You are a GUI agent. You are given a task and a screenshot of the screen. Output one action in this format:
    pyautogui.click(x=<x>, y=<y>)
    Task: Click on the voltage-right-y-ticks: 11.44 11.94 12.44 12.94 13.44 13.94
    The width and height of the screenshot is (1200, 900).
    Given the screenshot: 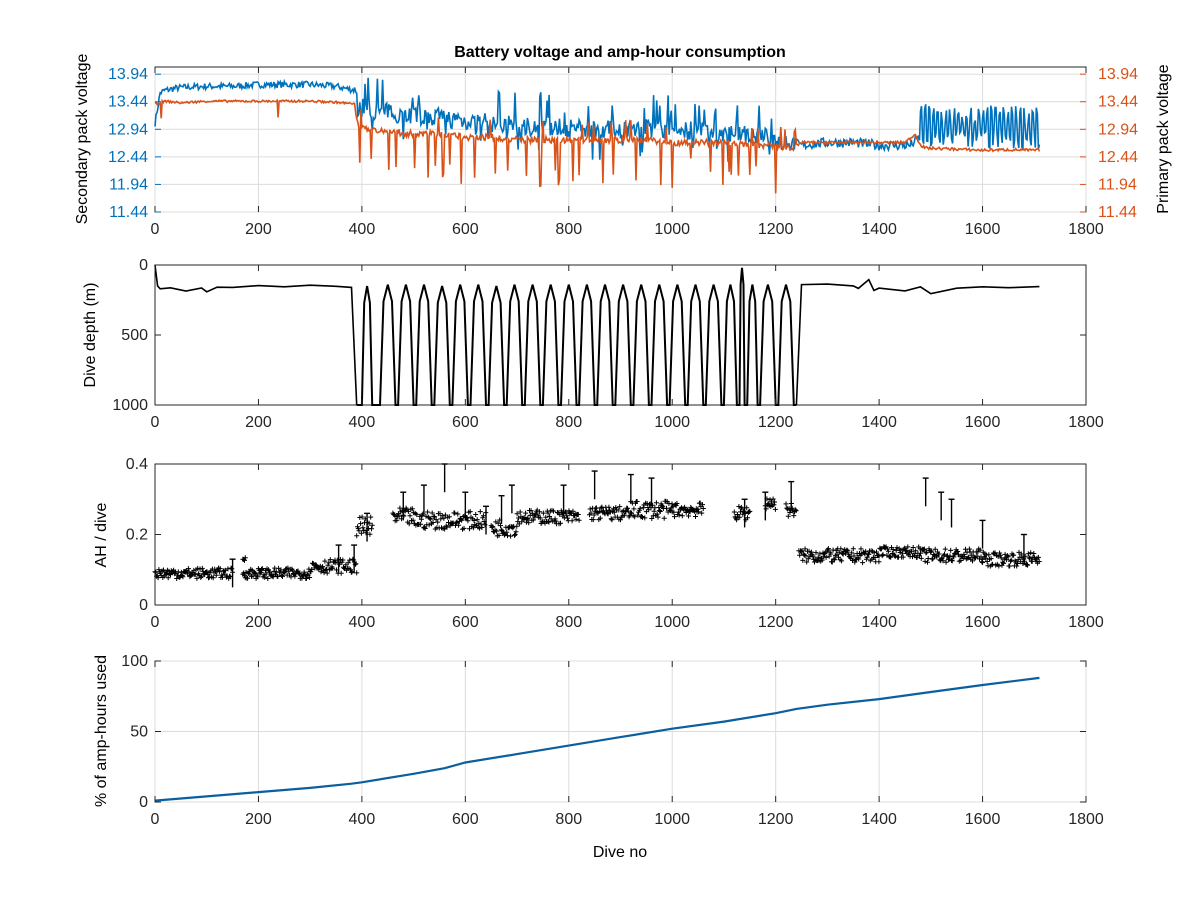 What is the action you would take?
    pyautogui.click(x=1109, y=143)
    